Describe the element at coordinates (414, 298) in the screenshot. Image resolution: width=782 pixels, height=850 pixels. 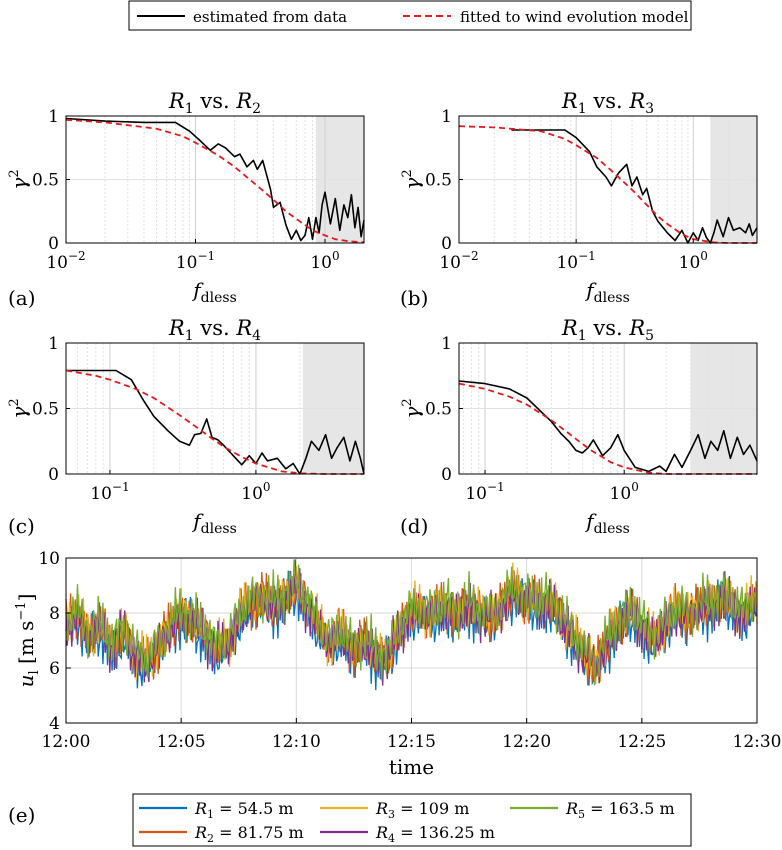
I see `panel-label: (b)` at that location.